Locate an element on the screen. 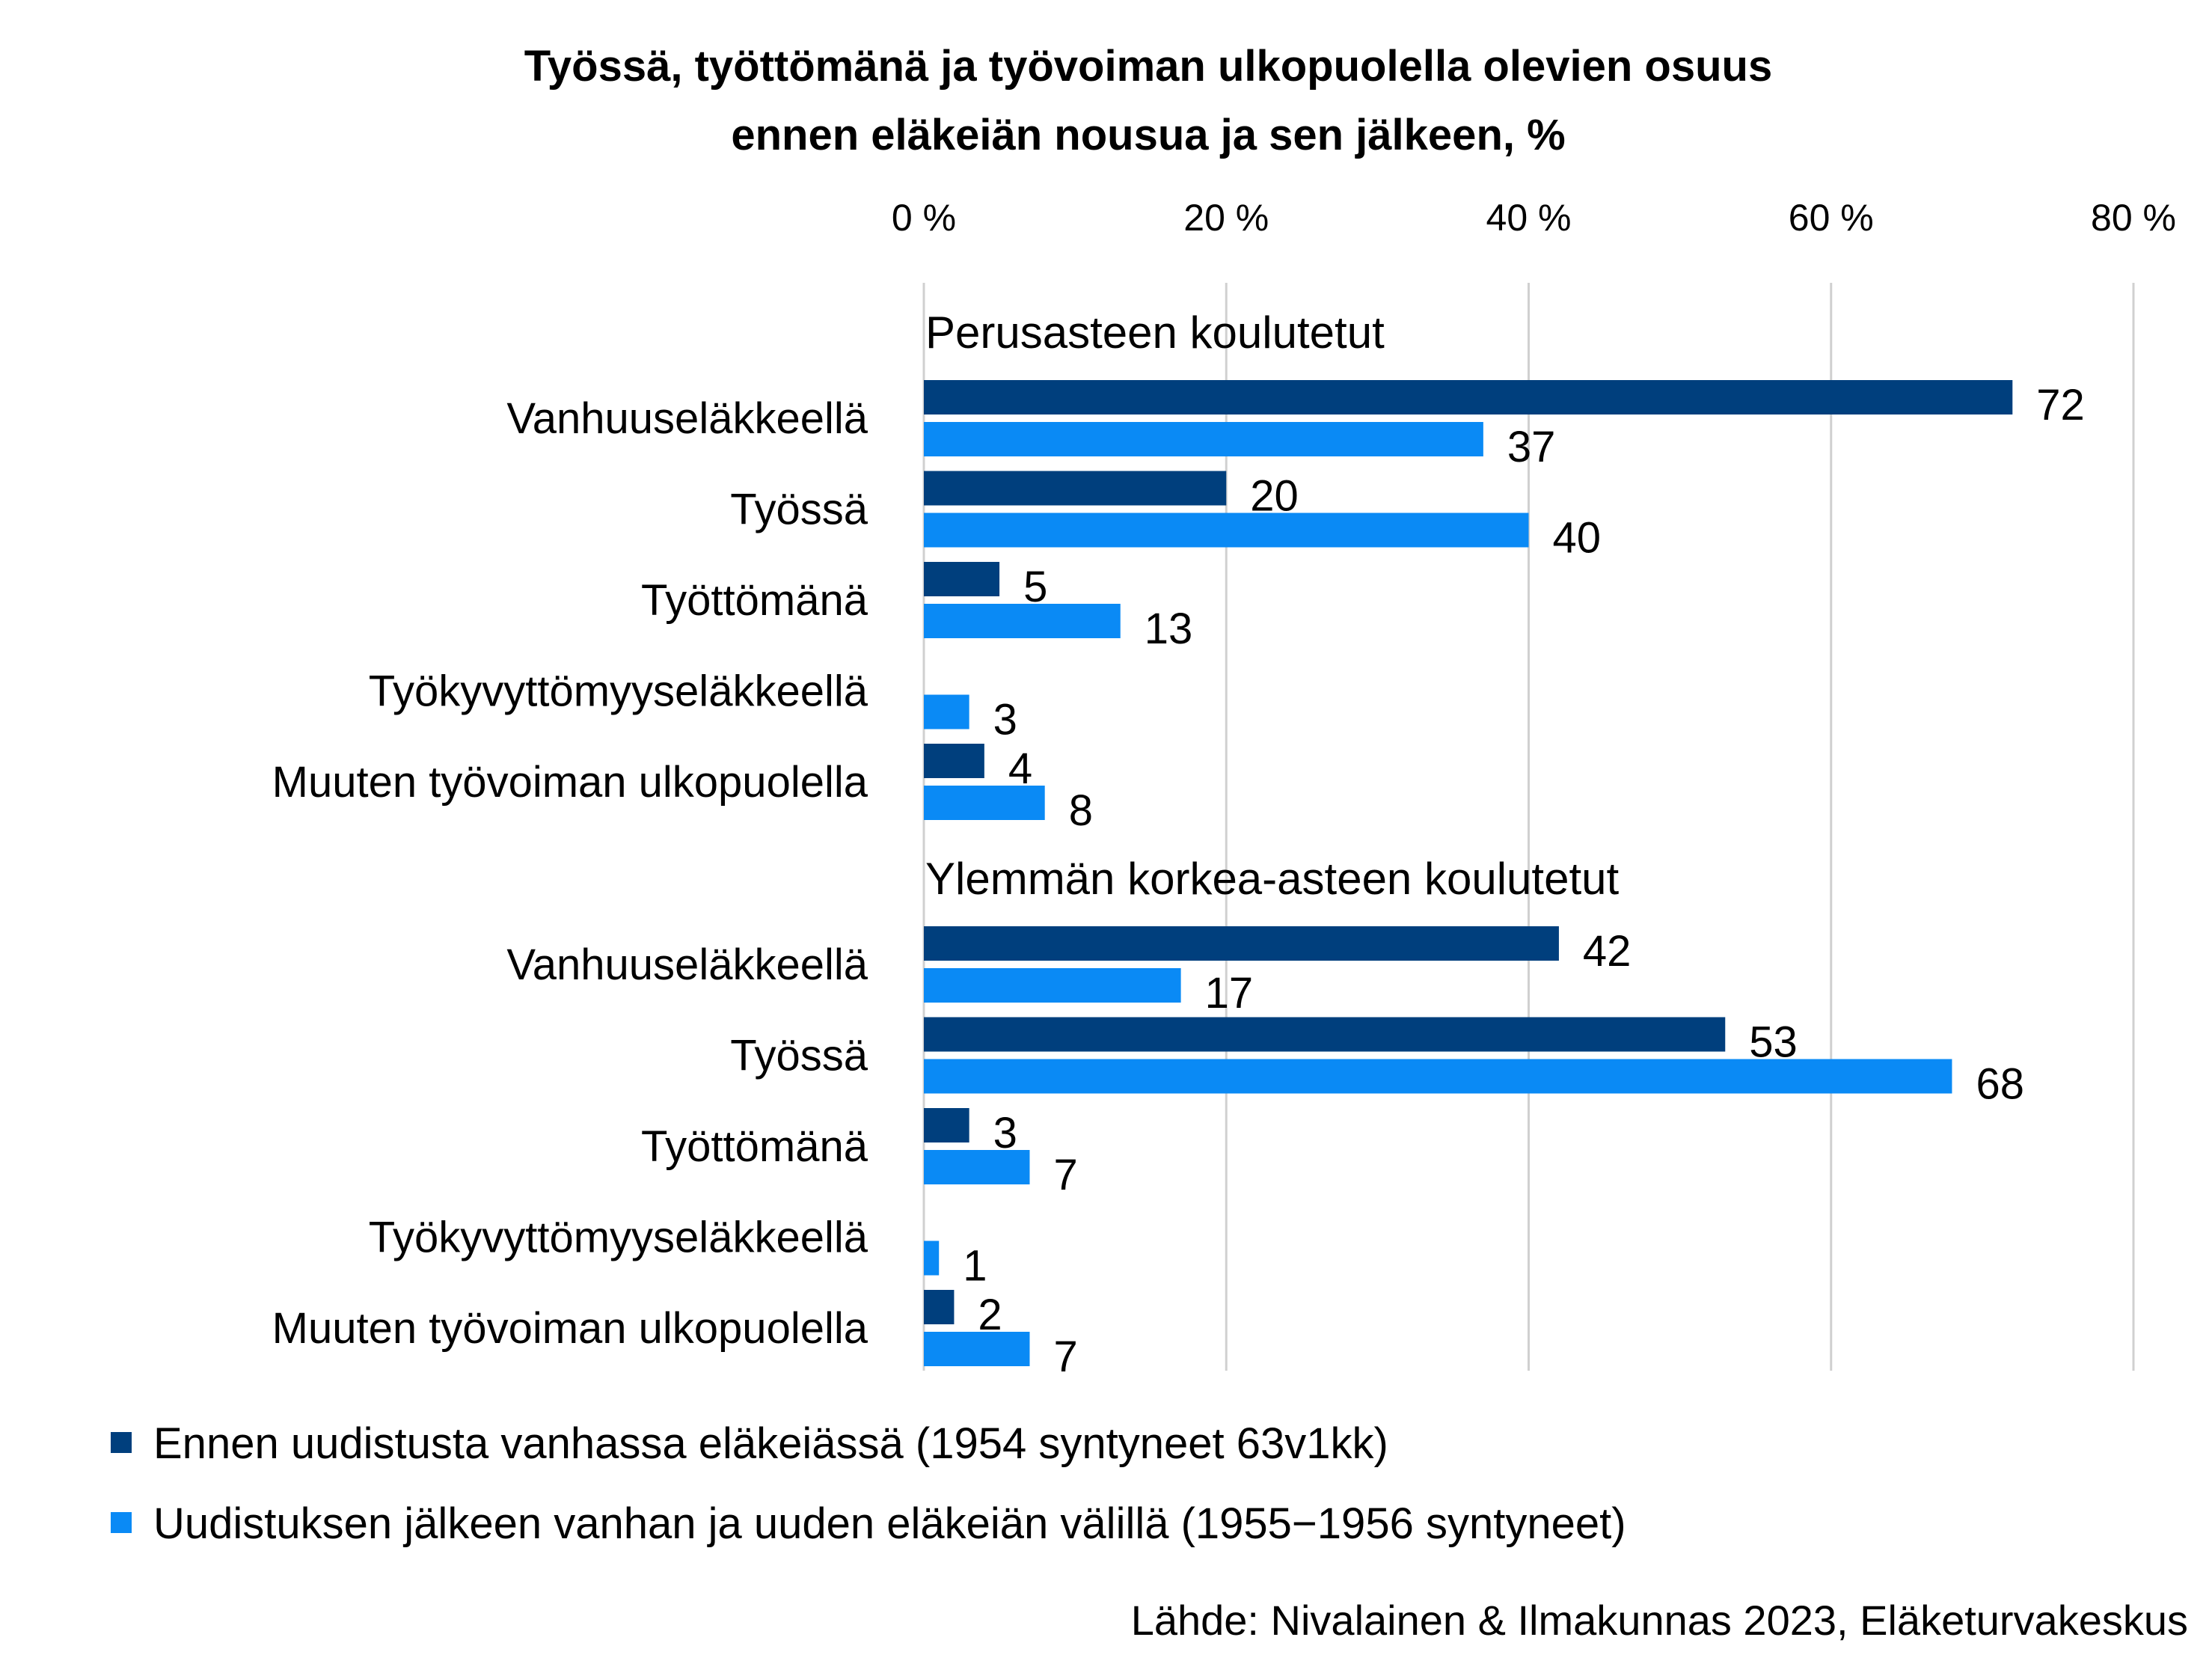 The image size is (2212, 1655). data-label: 37 is located at coordinates (1531, 447).